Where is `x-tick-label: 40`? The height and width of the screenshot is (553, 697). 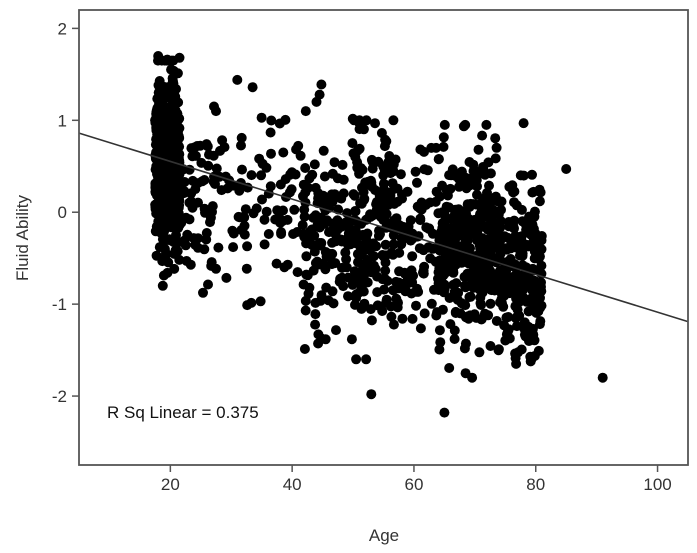
x-tick-label: 40 is located at coordinates (292, 484).